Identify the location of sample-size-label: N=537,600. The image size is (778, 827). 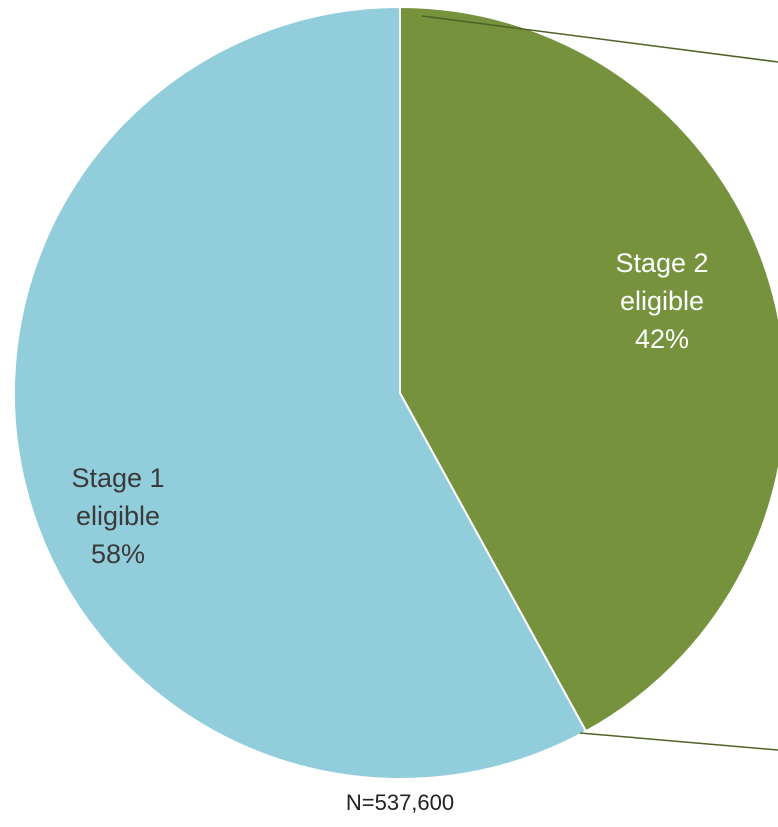
(400, 802).